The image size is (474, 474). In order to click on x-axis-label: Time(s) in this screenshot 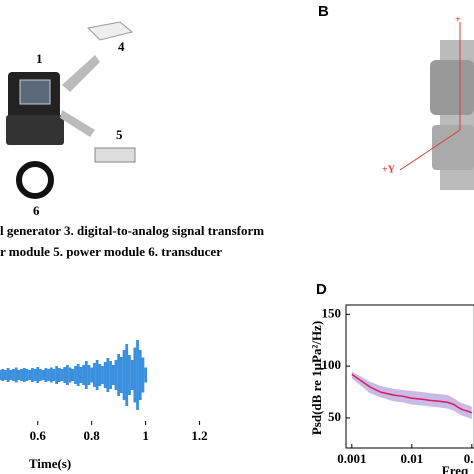, I will do `click(50, 463)`.